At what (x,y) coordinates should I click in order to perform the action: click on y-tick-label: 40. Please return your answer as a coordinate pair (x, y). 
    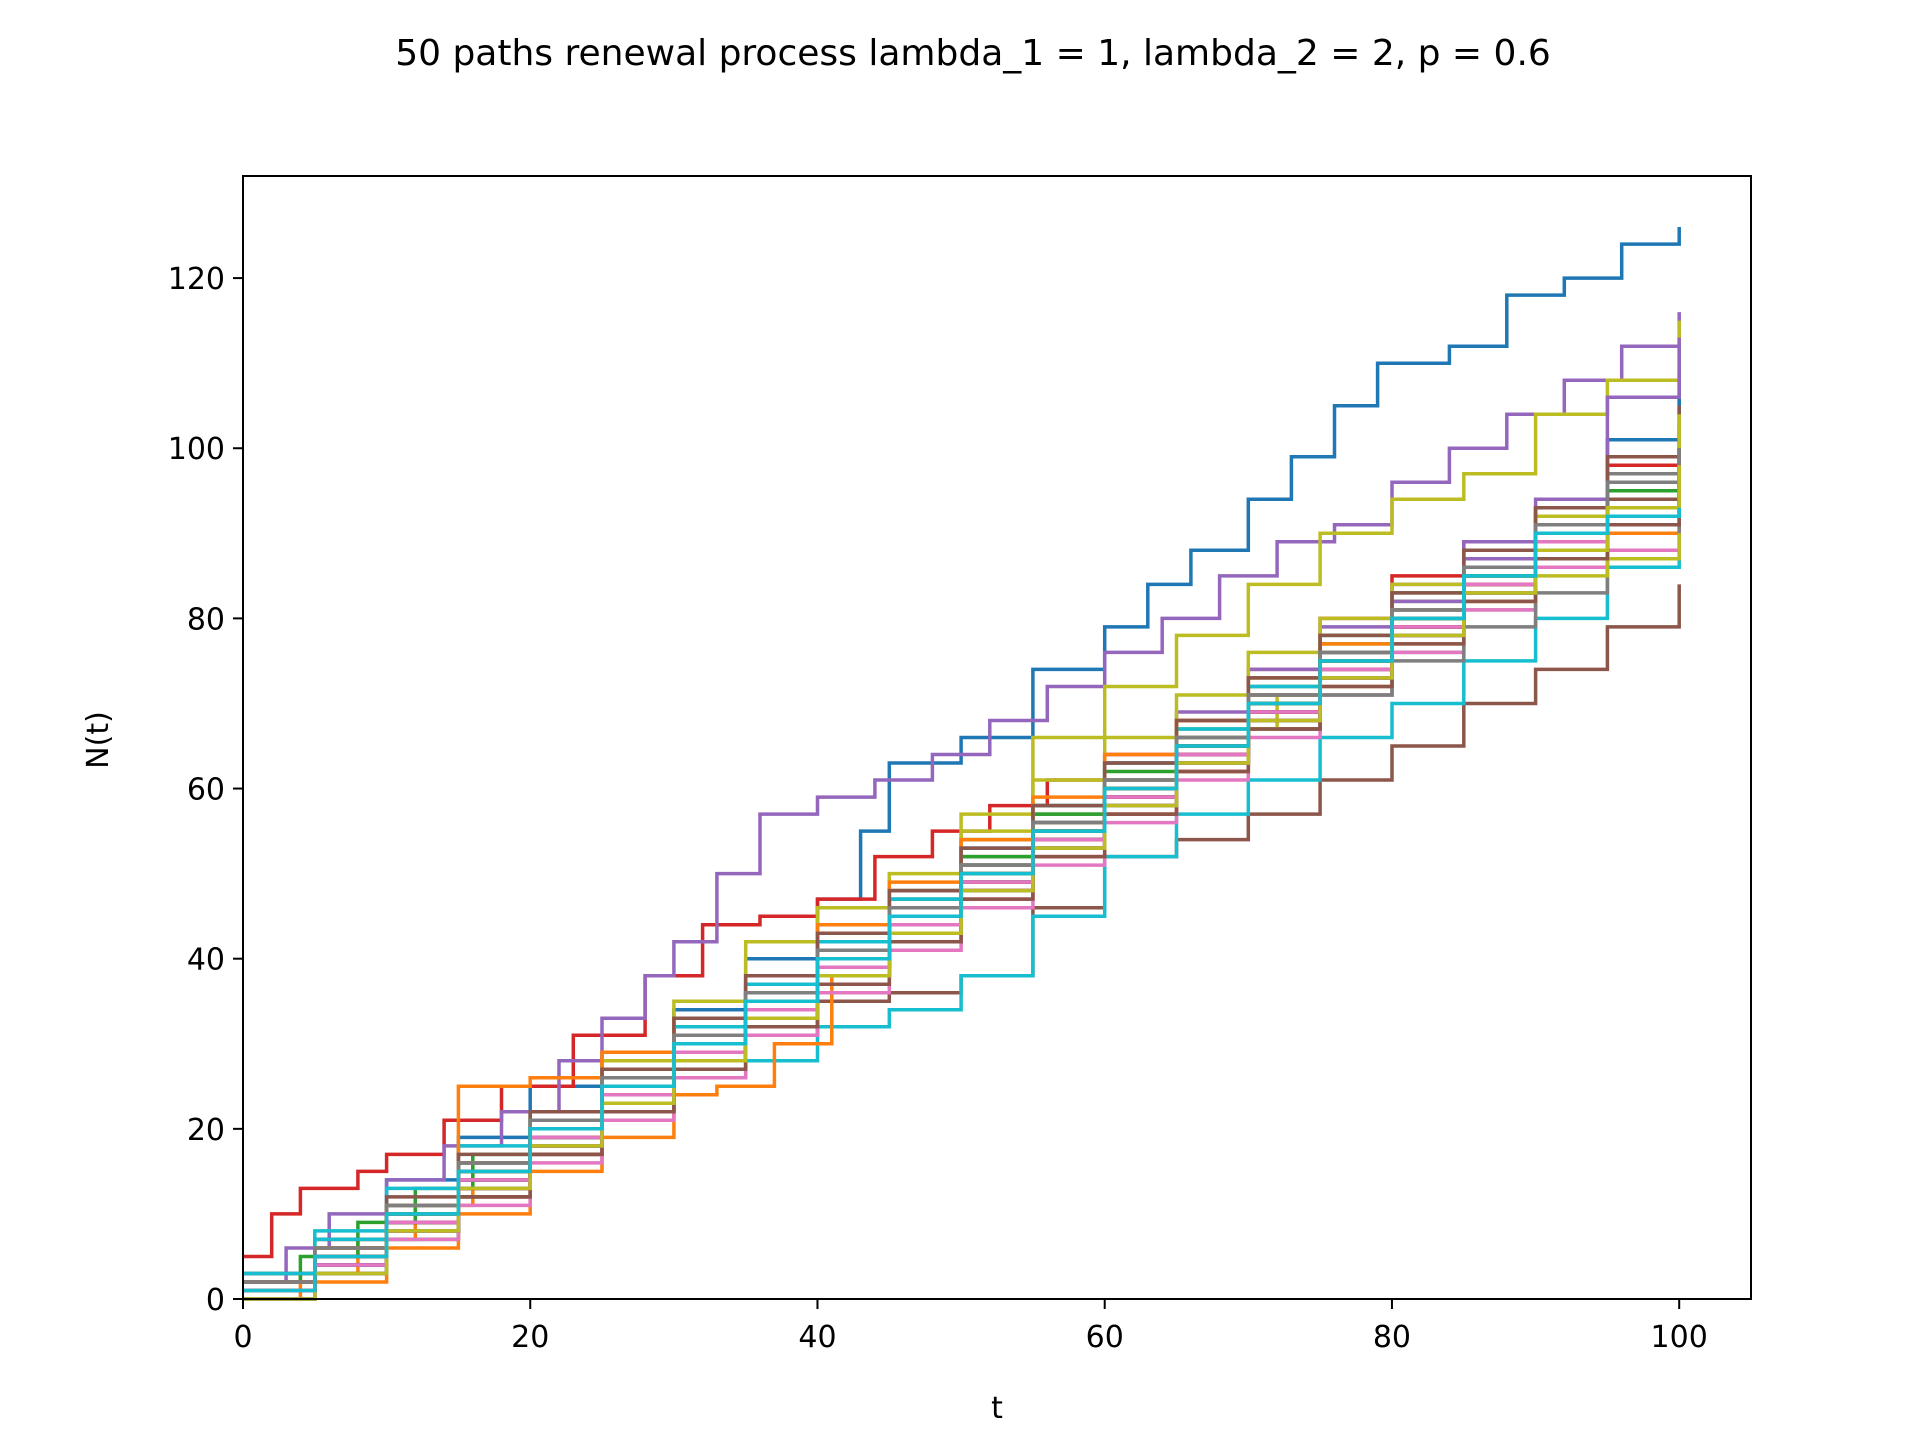
    Looking at the image, I should click on (206, 960).